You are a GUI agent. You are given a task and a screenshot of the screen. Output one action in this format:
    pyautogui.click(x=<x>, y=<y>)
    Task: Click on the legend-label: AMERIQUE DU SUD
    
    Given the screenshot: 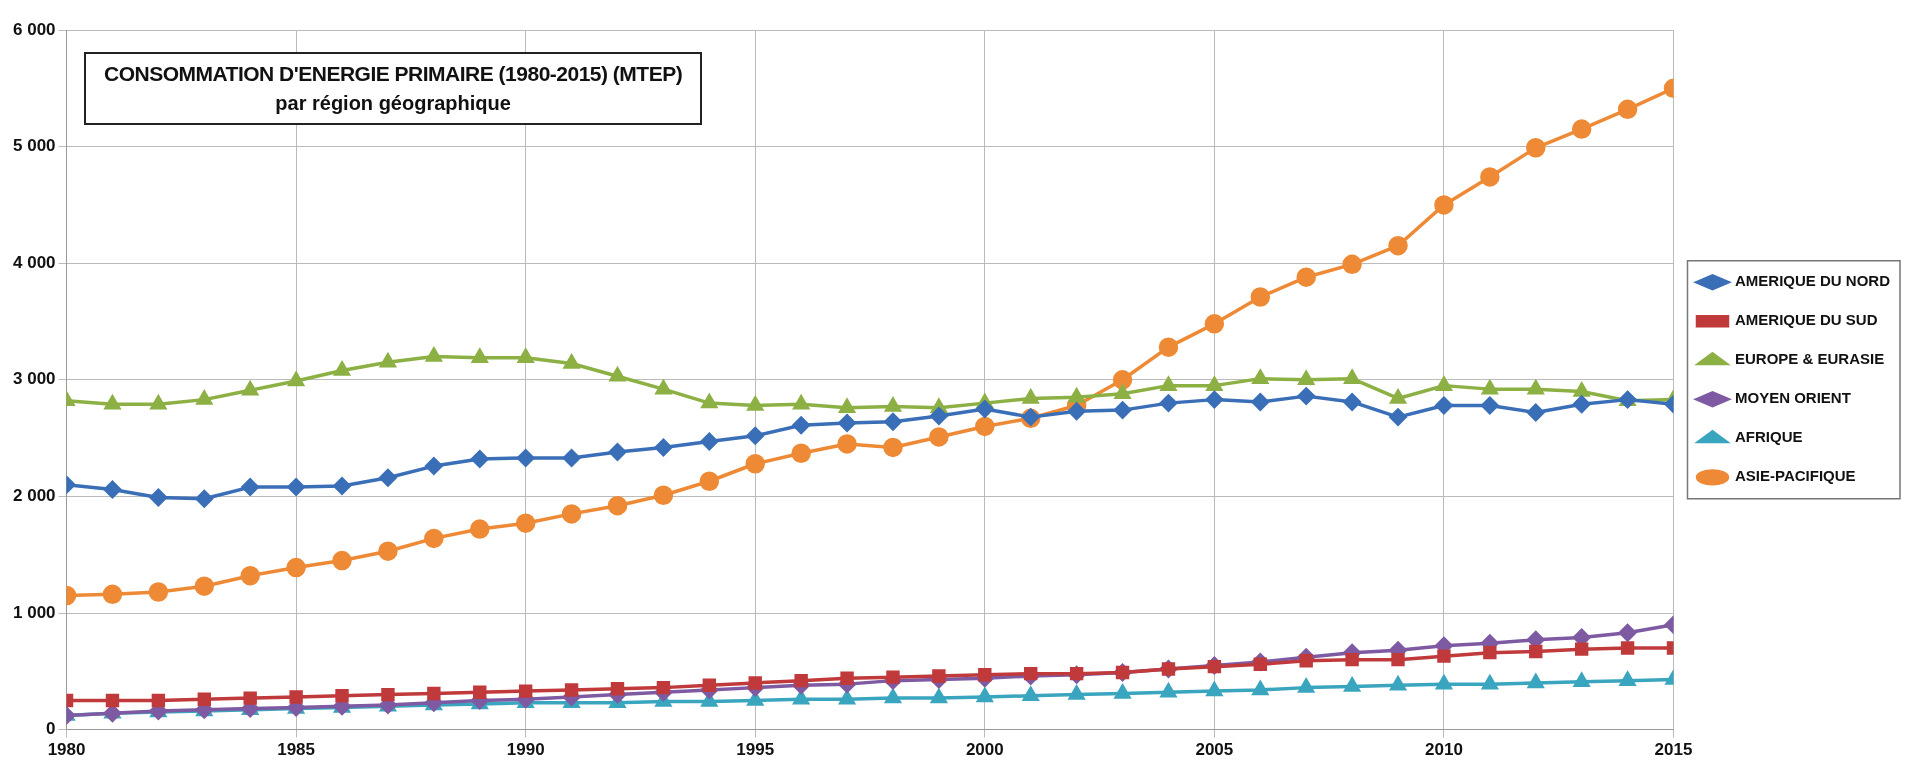 What is the action you would take?
    pyautogui.click(x=1806, y=320)
    